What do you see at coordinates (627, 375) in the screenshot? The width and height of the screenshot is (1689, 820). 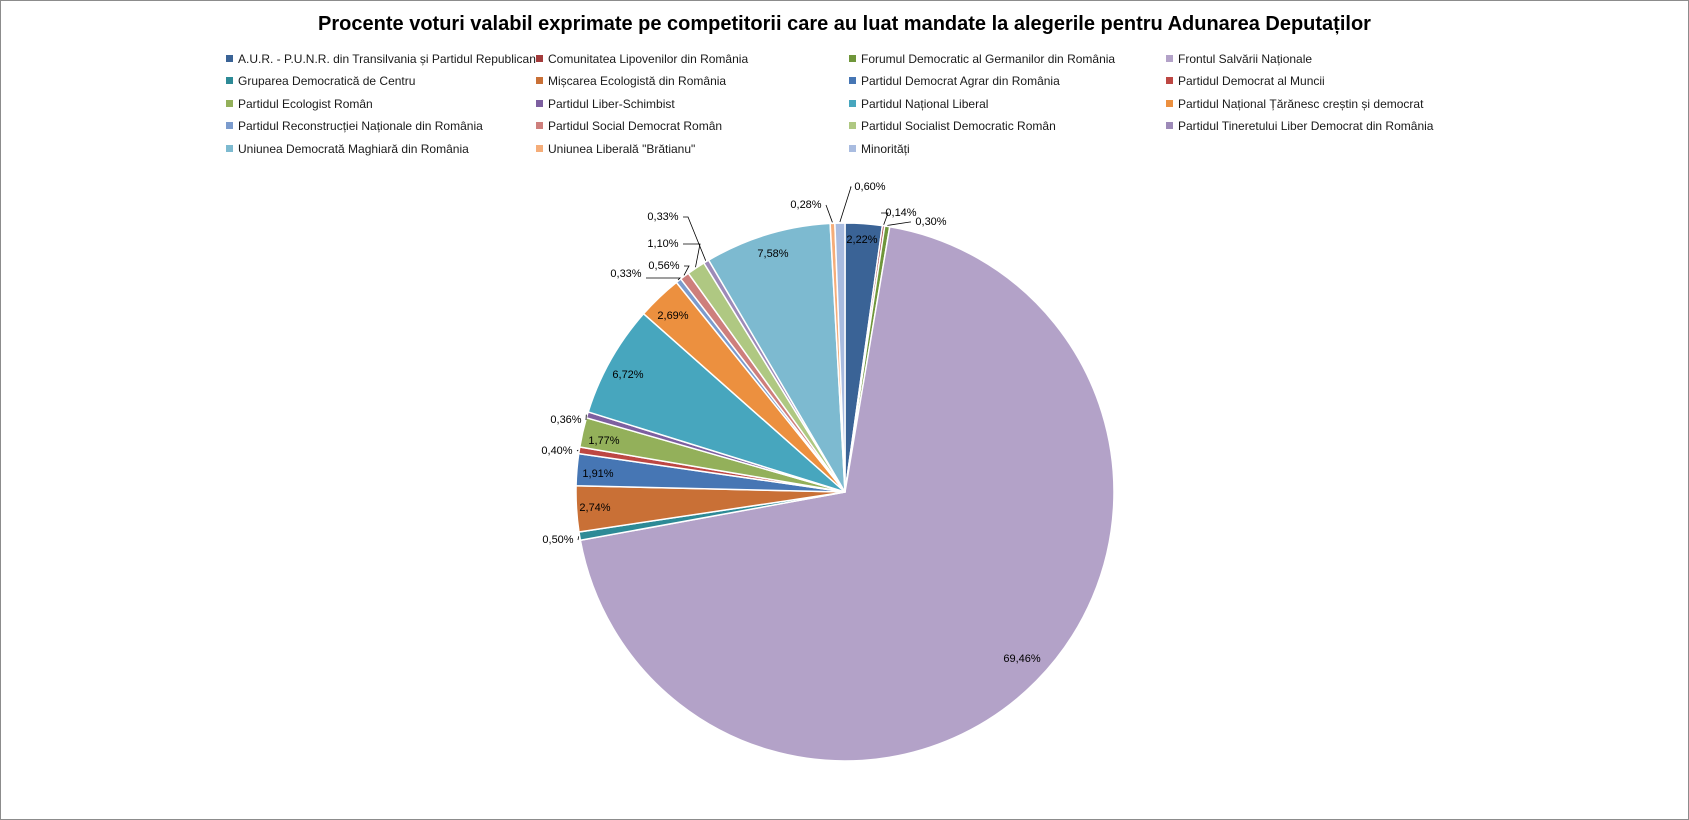 I see `data-label: 6,72%` at bounding box center [627, 375].